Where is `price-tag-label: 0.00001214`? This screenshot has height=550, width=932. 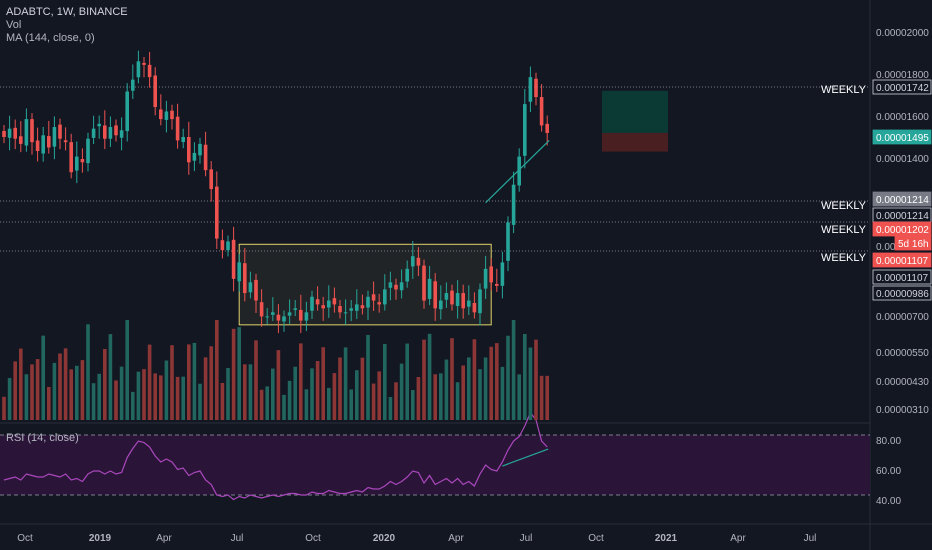 price-tag-label: 0.00001214 is located at coordinates (902, 216).